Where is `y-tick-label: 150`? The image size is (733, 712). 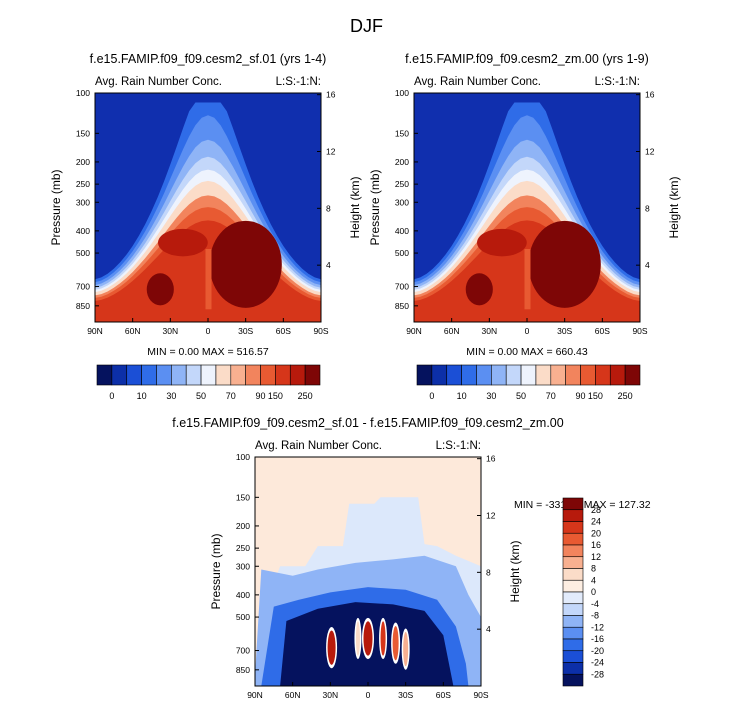
y-tick-label: 150 is located at coordinates (402, 133).